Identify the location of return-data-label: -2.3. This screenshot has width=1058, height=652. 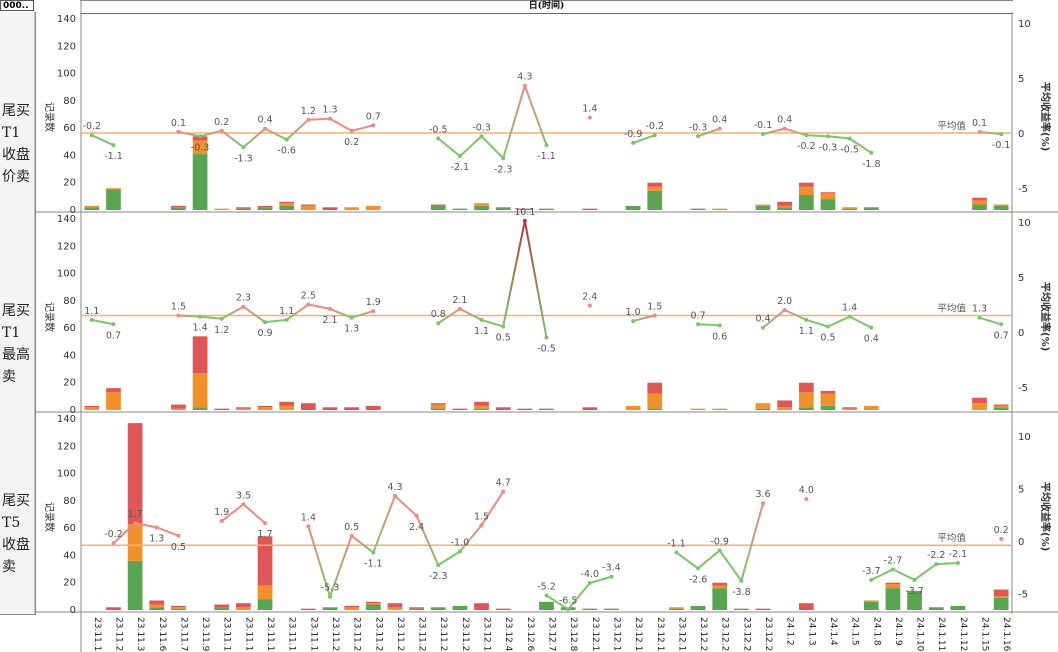
(438, 576).